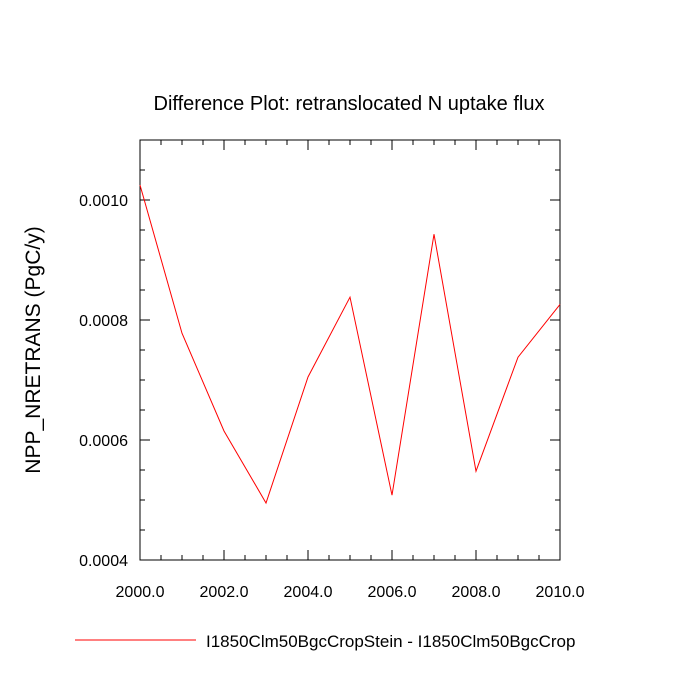 This screenshot has height=700, width=700. Describe the element at coordinates (103, 441) in the screenshot. I see `y-tick-label: 0.0006` at that location.